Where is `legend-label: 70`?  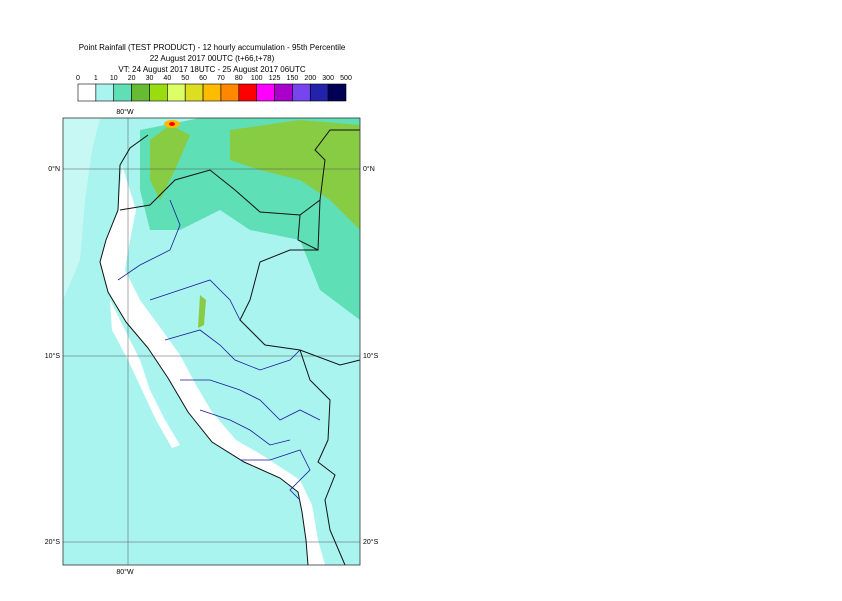
legend-label: 70 is located at coordinates (221, 78).